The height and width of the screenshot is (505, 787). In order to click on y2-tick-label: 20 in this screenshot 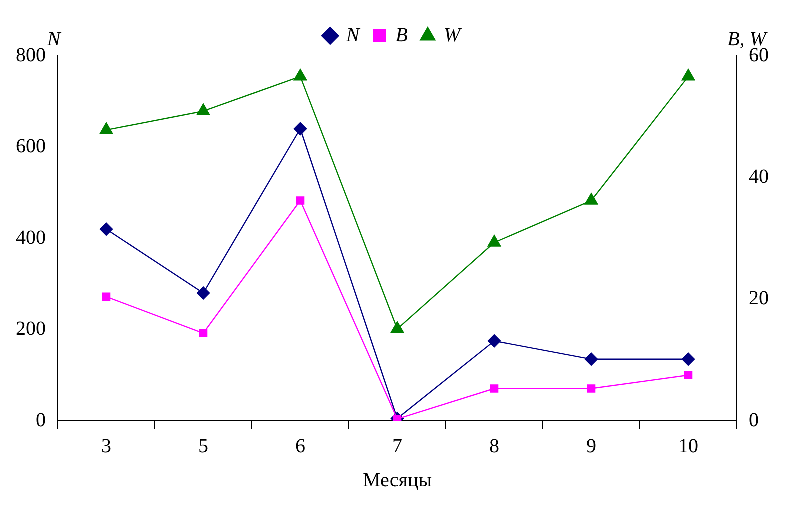, I will do `click(759, 299)`.